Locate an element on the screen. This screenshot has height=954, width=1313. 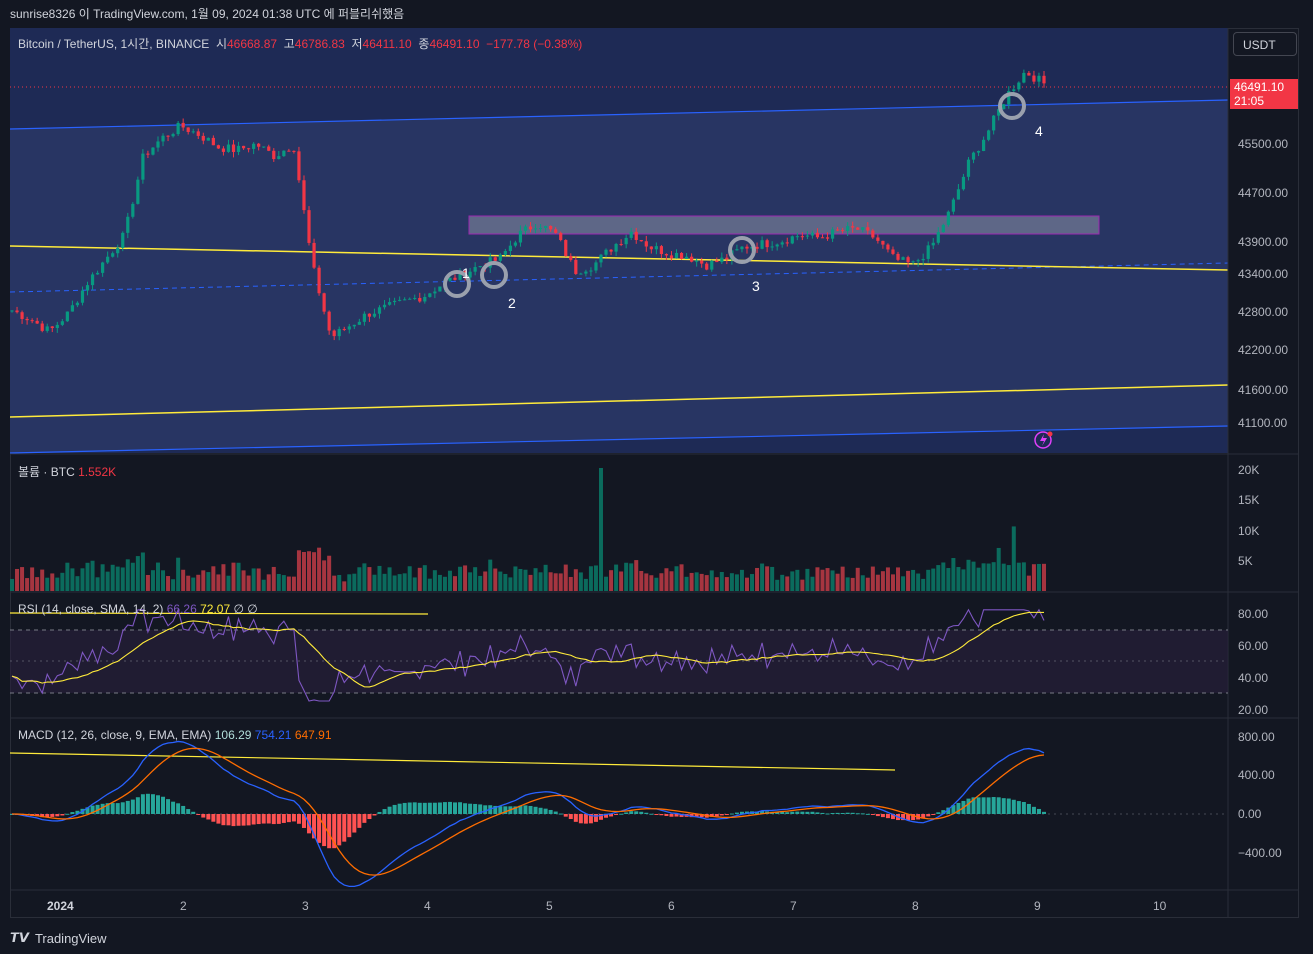
macd-tick: 400.00 is located at coordinates (1256, 775).